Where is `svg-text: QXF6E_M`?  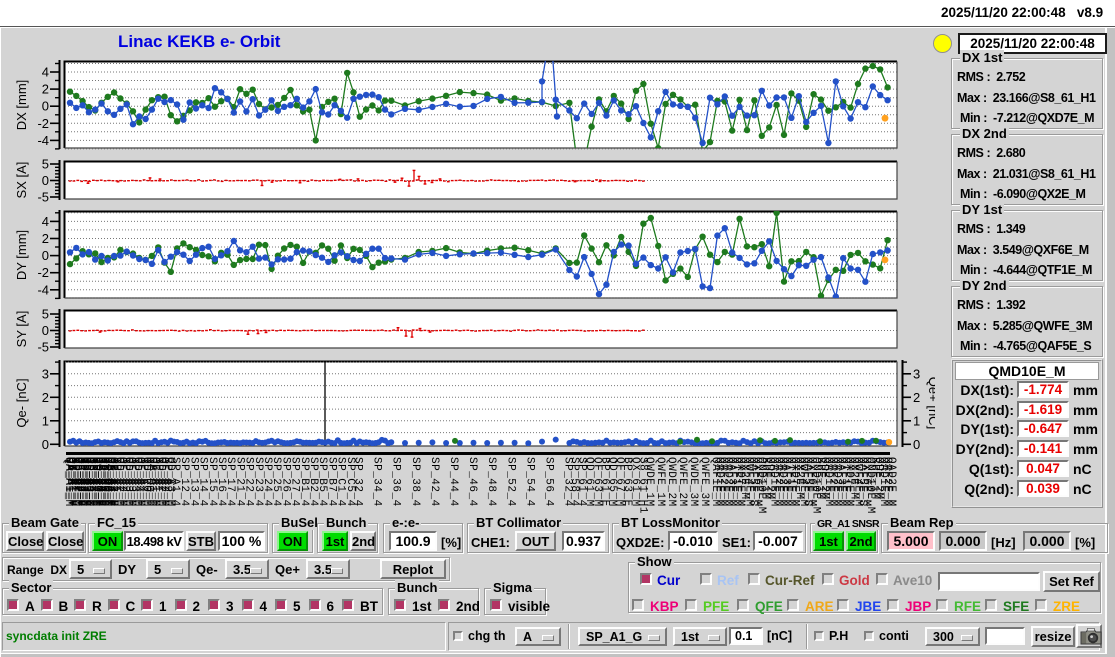
svg-text: QXF6E_M is located at coordinates (866, 482).